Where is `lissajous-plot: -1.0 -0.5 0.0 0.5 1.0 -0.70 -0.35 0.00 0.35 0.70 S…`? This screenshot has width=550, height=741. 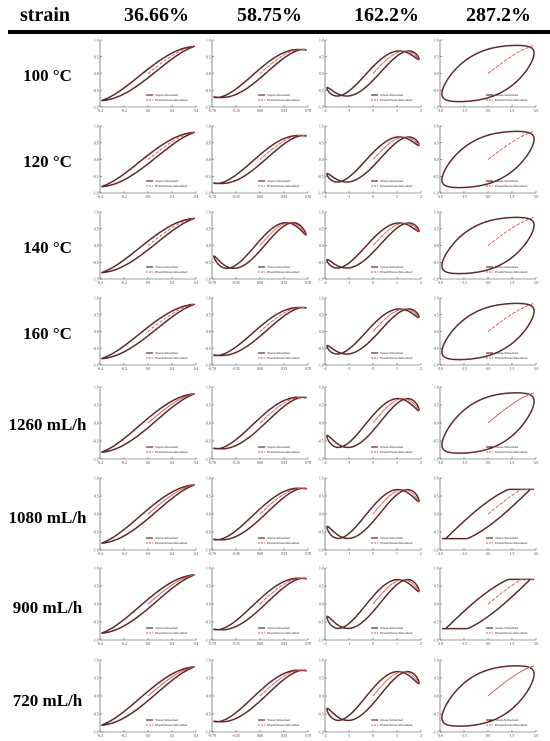 lissajous-plot: -1.0 -0.5 0.0 0.5 1.0 -0.70 -0.35 0.00 0.35 0.70 S… is located at coordinates (258, 607).